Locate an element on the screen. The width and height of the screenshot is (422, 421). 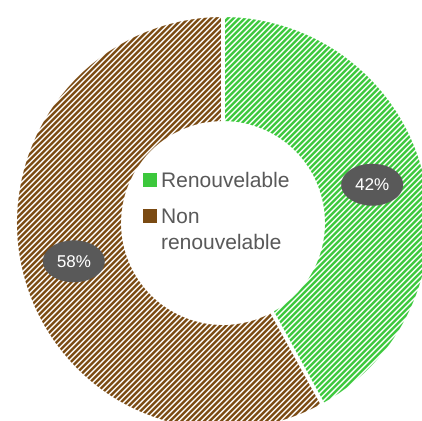
data-label: 58% is located at coordinates (73, 261).